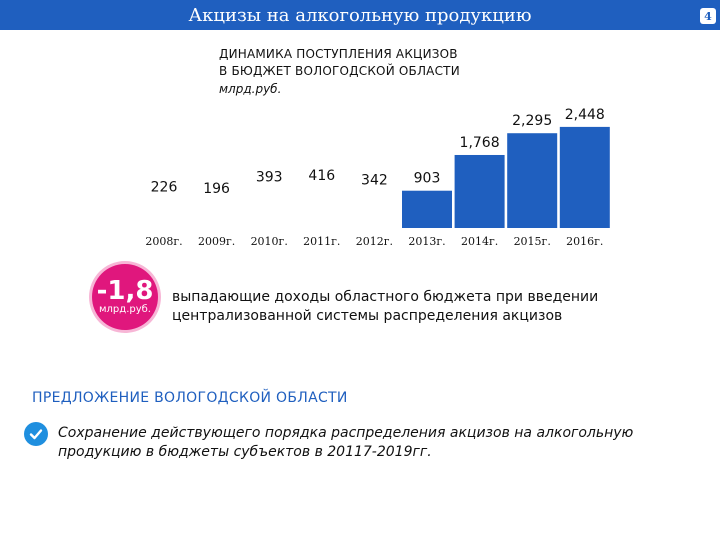  Describe the element at coordinates (216, 189) in the screenshot. I see `value-label-2009г.: 196` at that location.